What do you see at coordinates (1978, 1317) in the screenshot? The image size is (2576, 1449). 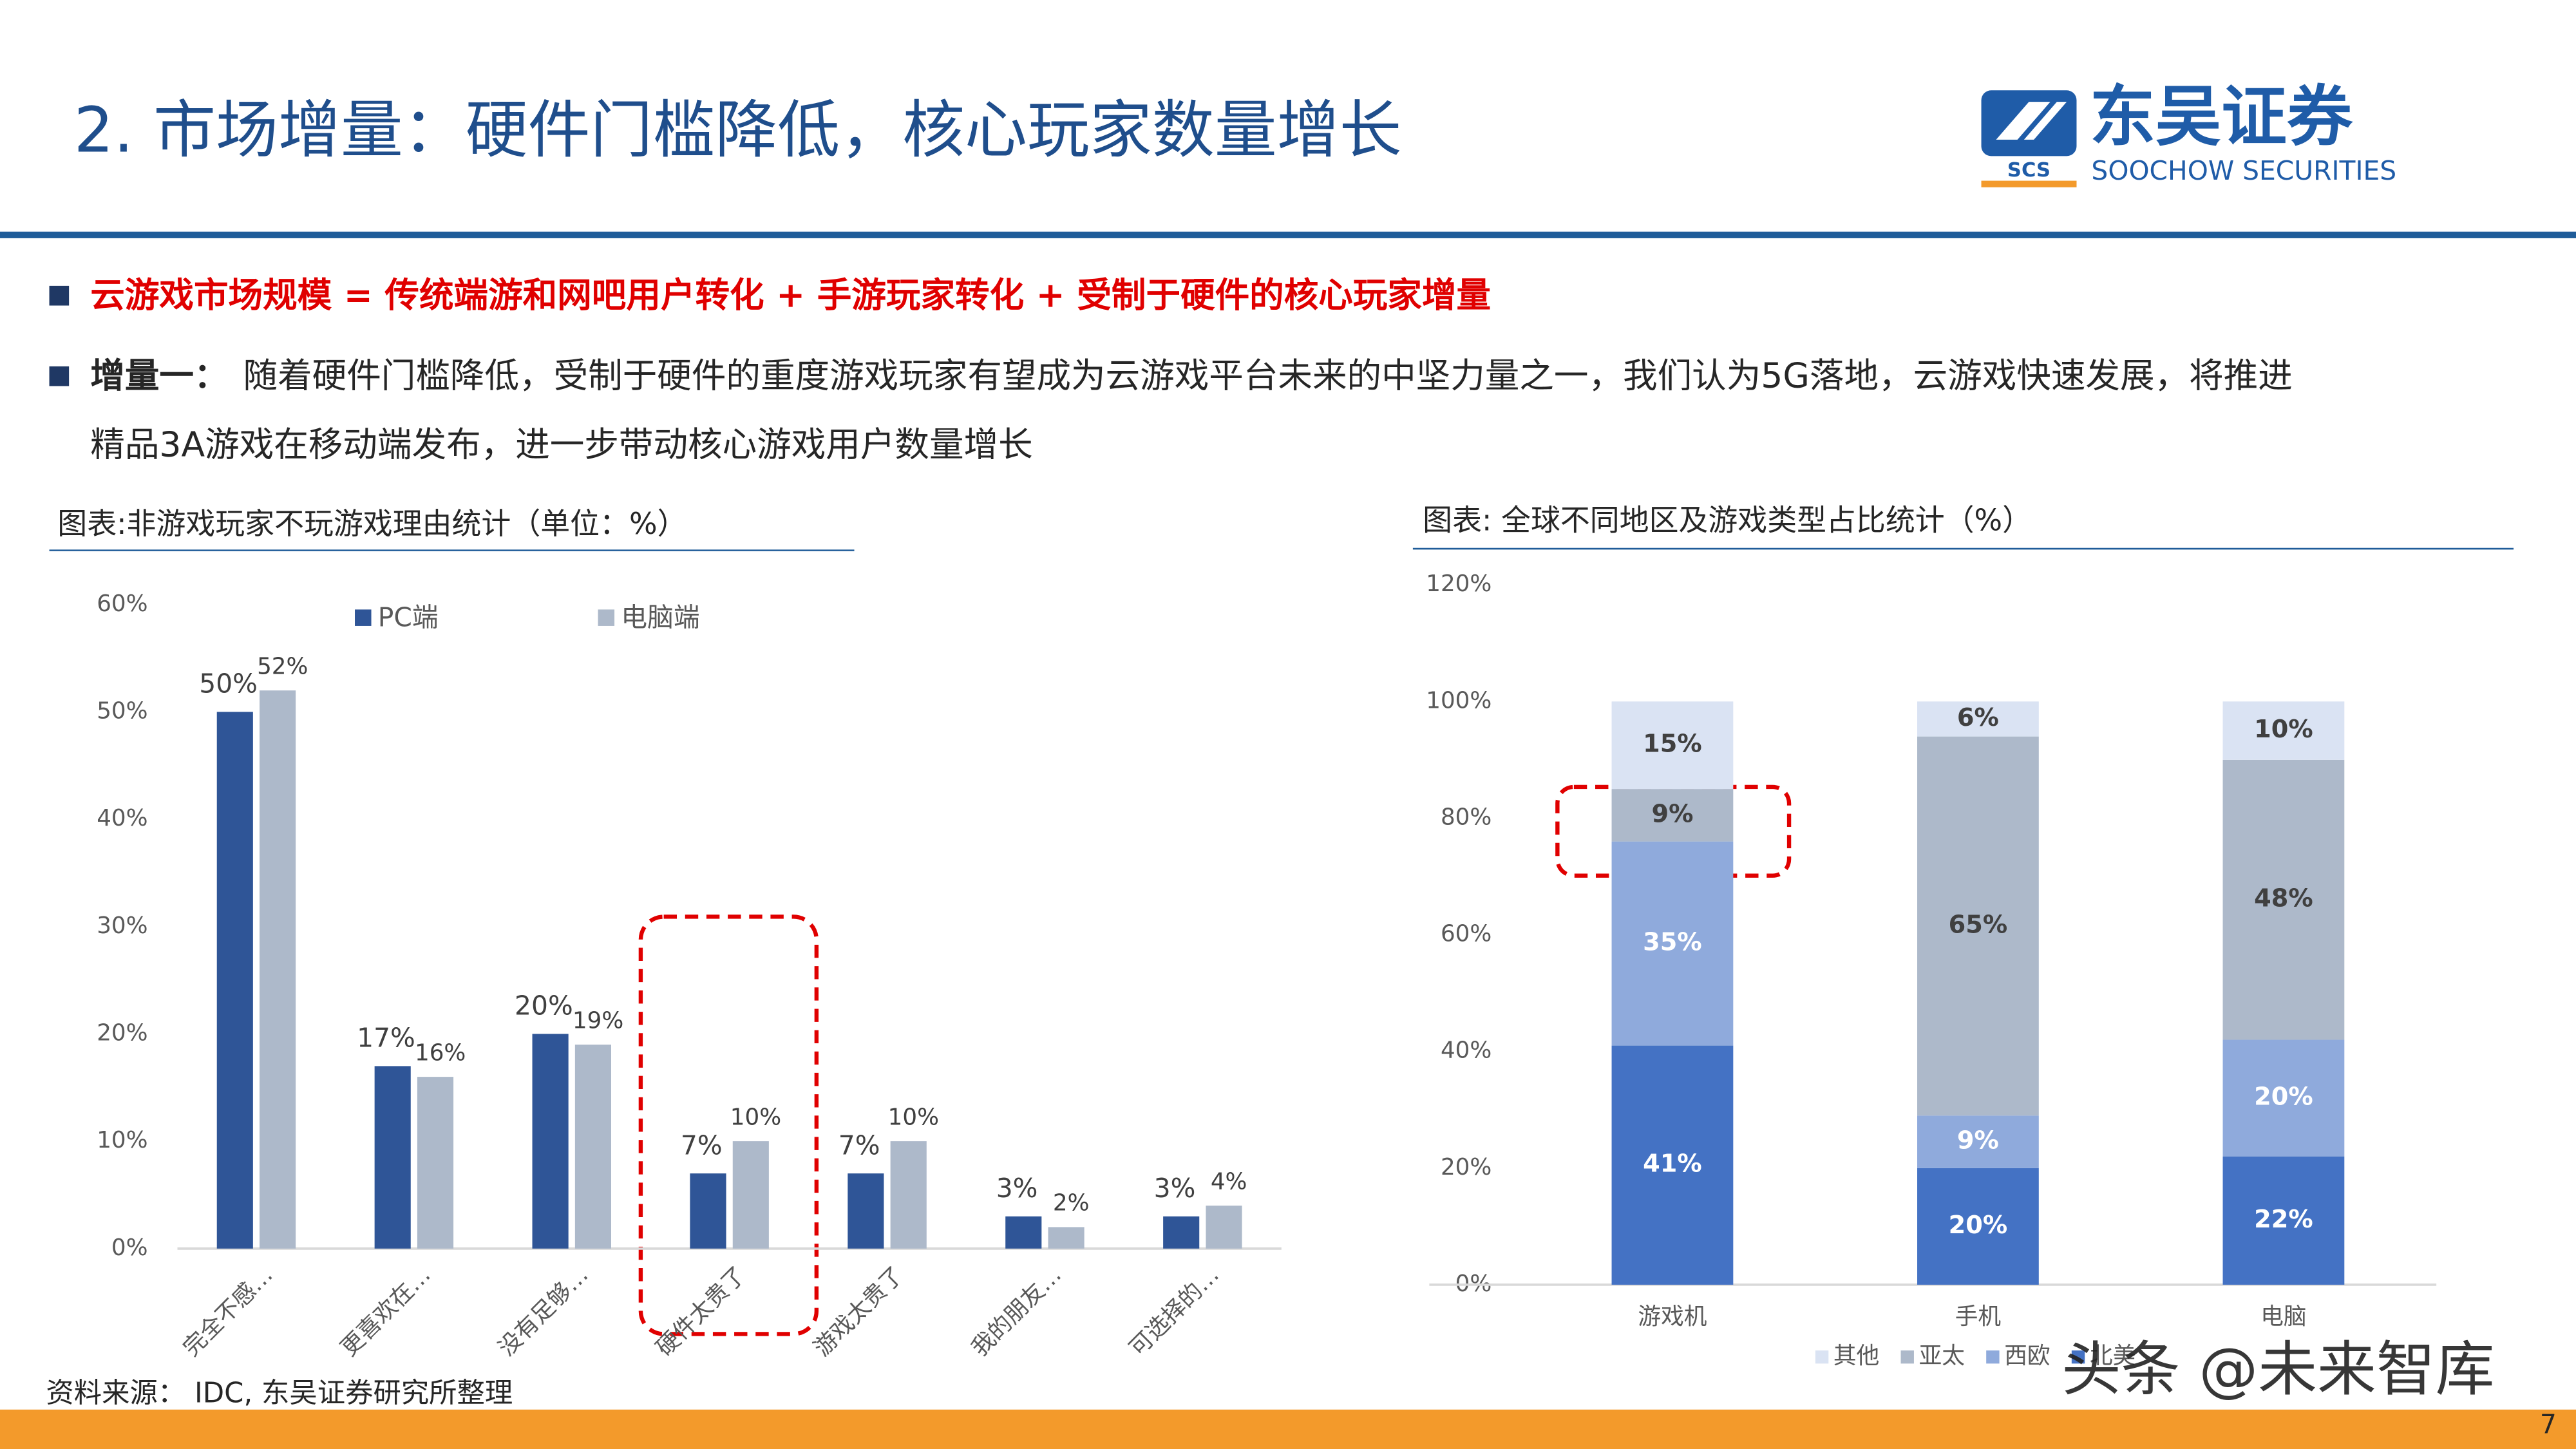 I see `x-tick-label: 手机` at bounding box center [1978, 1317].